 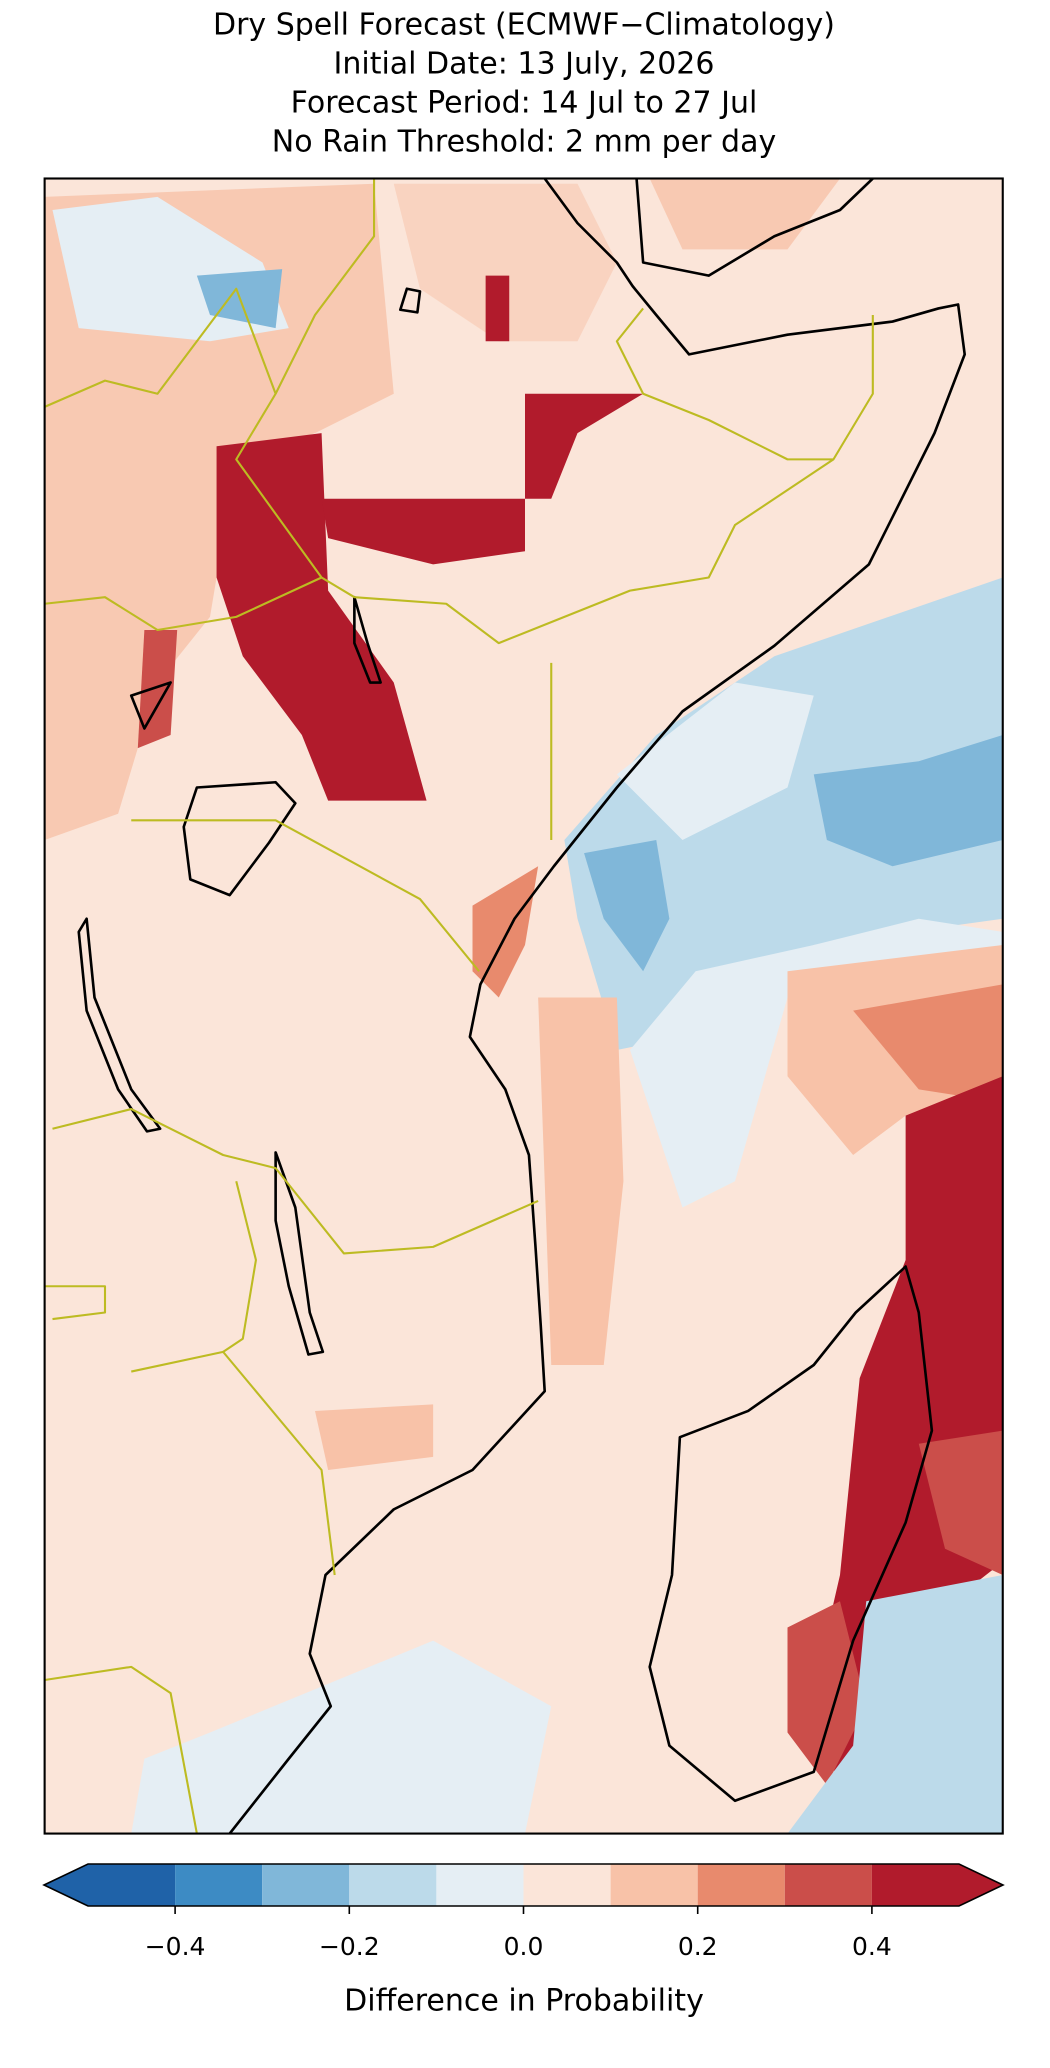 I want to click on title-line: Initial Date: 13 July, 2026, so click(x=524, y=64).